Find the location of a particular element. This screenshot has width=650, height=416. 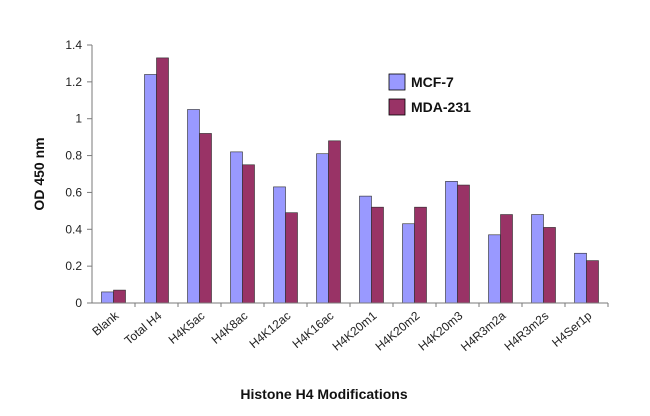

y-tick-label: 1 is located at coordinates (78, 119).